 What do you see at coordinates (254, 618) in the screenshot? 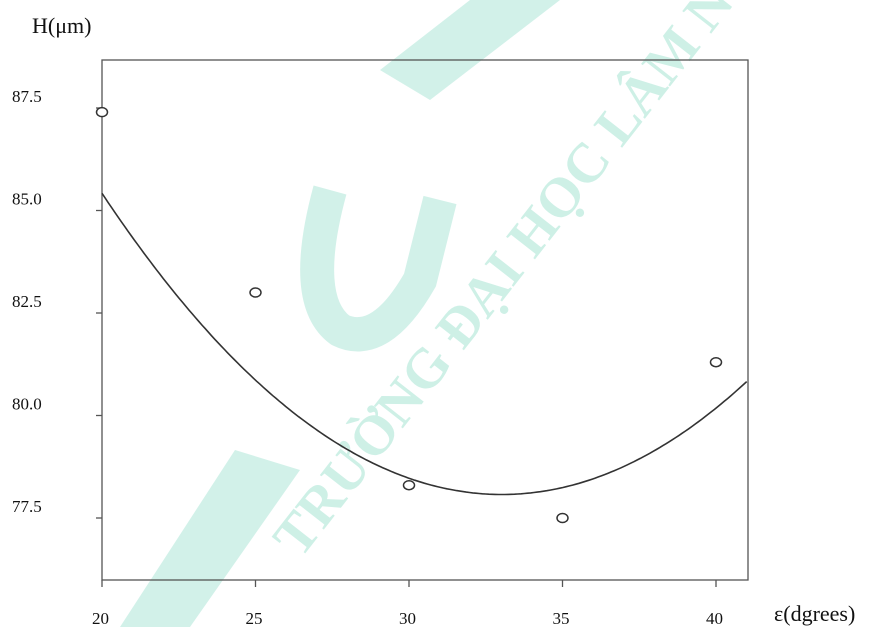
I see `x-tick-label: 25` at bounding box center [254, 618].